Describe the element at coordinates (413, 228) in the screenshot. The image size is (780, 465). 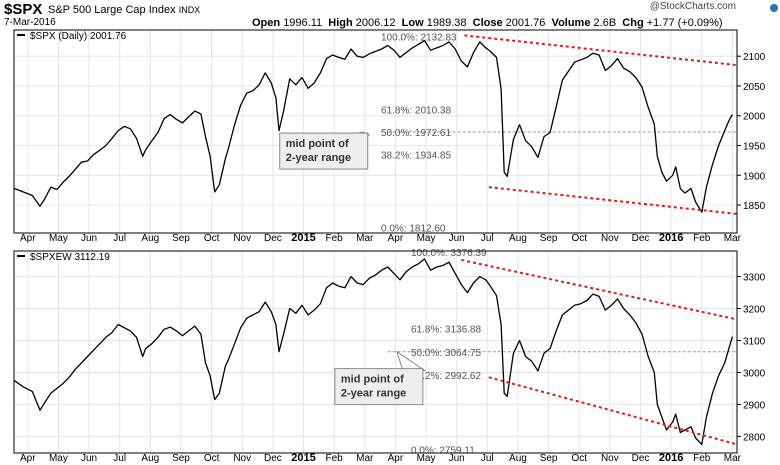
I see `retracement-label: 0.0%: 1812.60` at that location.